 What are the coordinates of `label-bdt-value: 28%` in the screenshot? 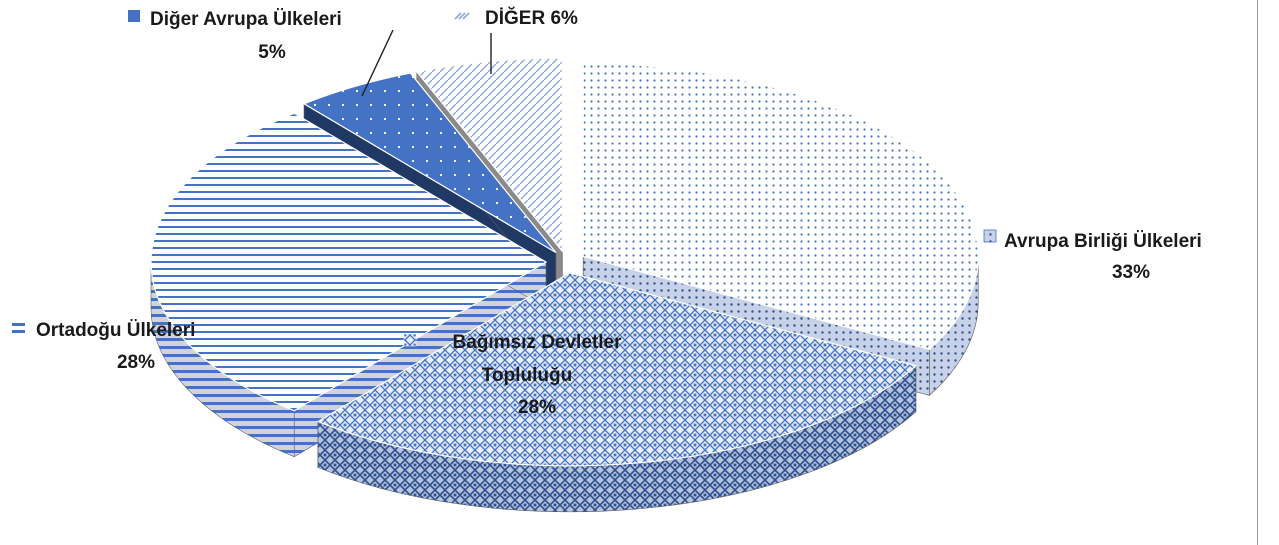 It's located at (537, 407).